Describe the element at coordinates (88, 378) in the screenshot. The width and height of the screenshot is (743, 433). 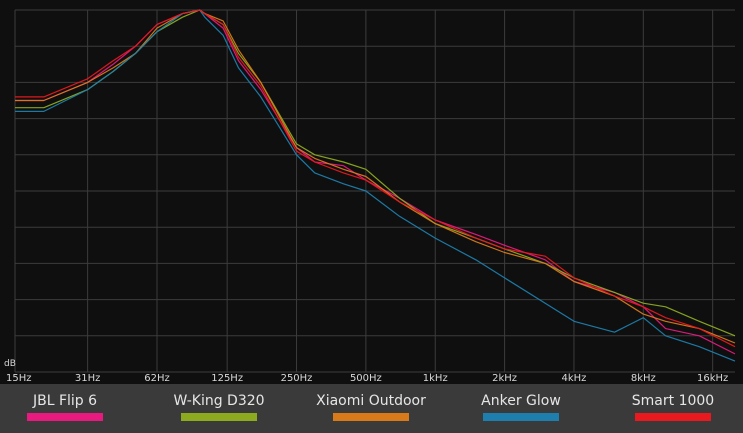
I see `x-tick-label: 31Hz` at that location.